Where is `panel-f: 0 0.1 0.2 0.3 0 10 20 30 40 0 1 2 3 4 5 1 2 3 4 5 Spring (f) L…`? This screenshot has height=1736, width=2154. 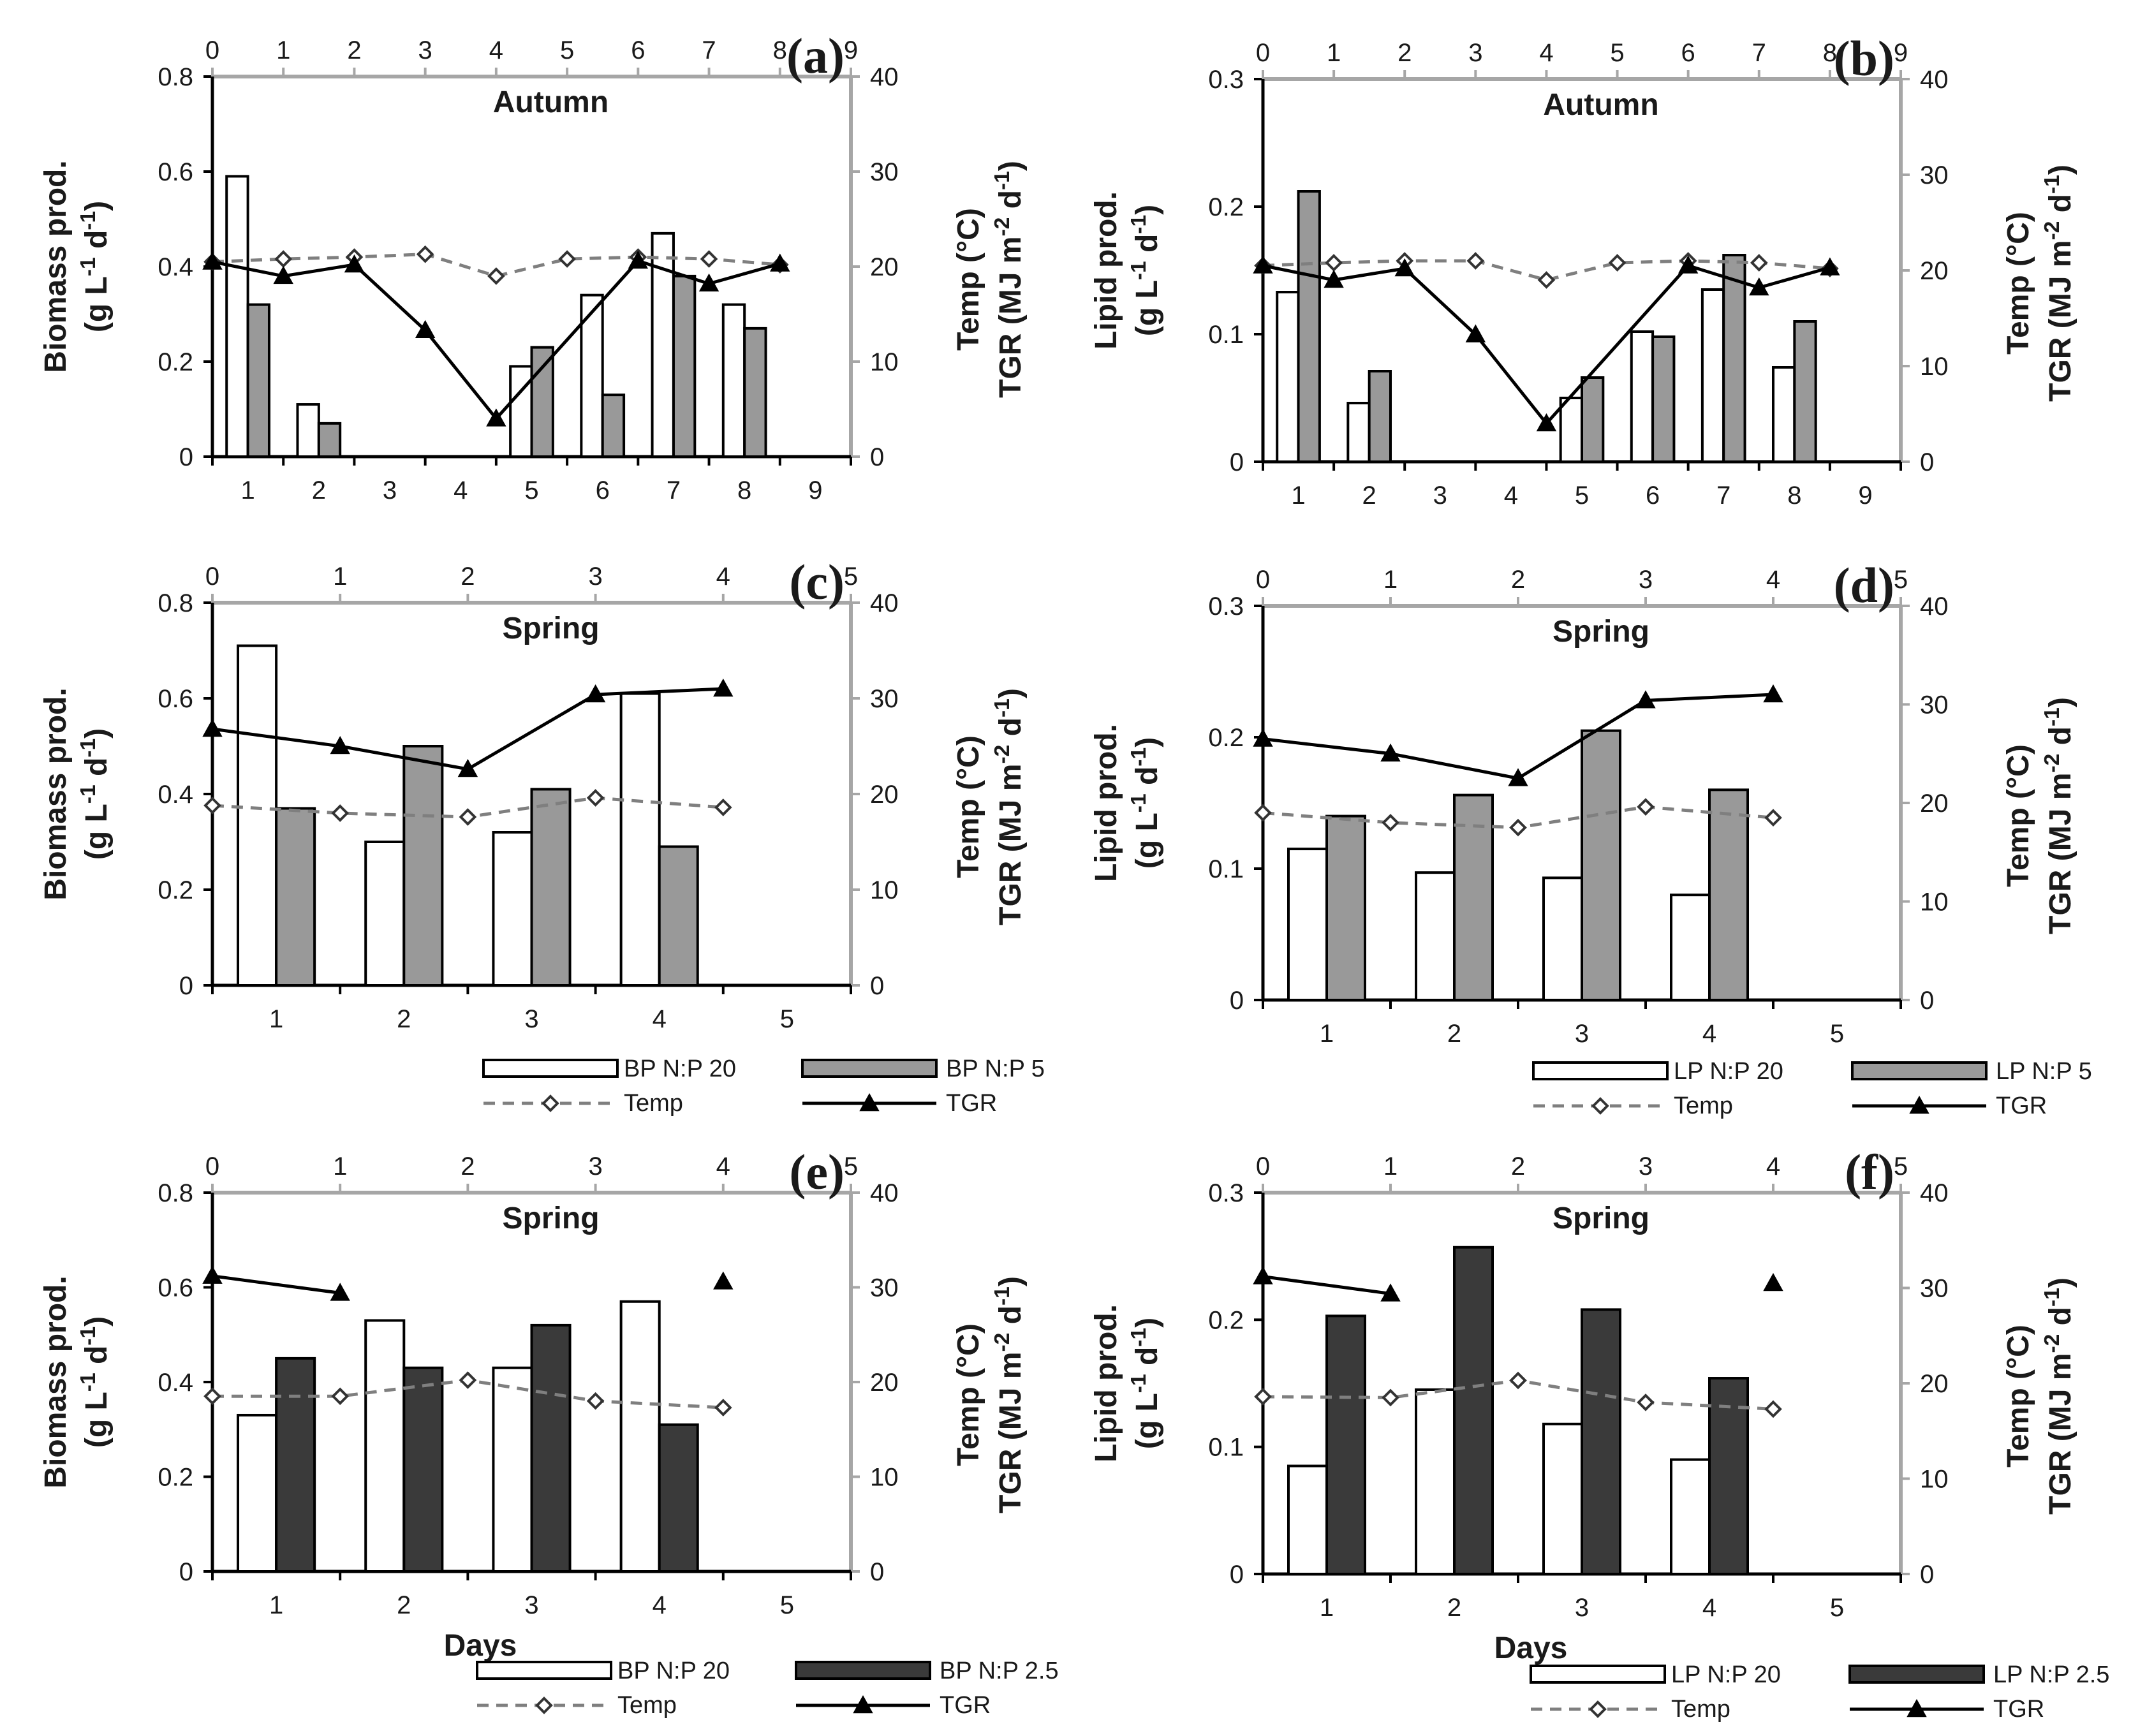
panel-f: 0 0.1 0.2 0.3 0 10 20 30 40 0 1 2 3 4 5 1 2 3 4 5 Spring (f) L… is located at coordinates (1583, 1404).